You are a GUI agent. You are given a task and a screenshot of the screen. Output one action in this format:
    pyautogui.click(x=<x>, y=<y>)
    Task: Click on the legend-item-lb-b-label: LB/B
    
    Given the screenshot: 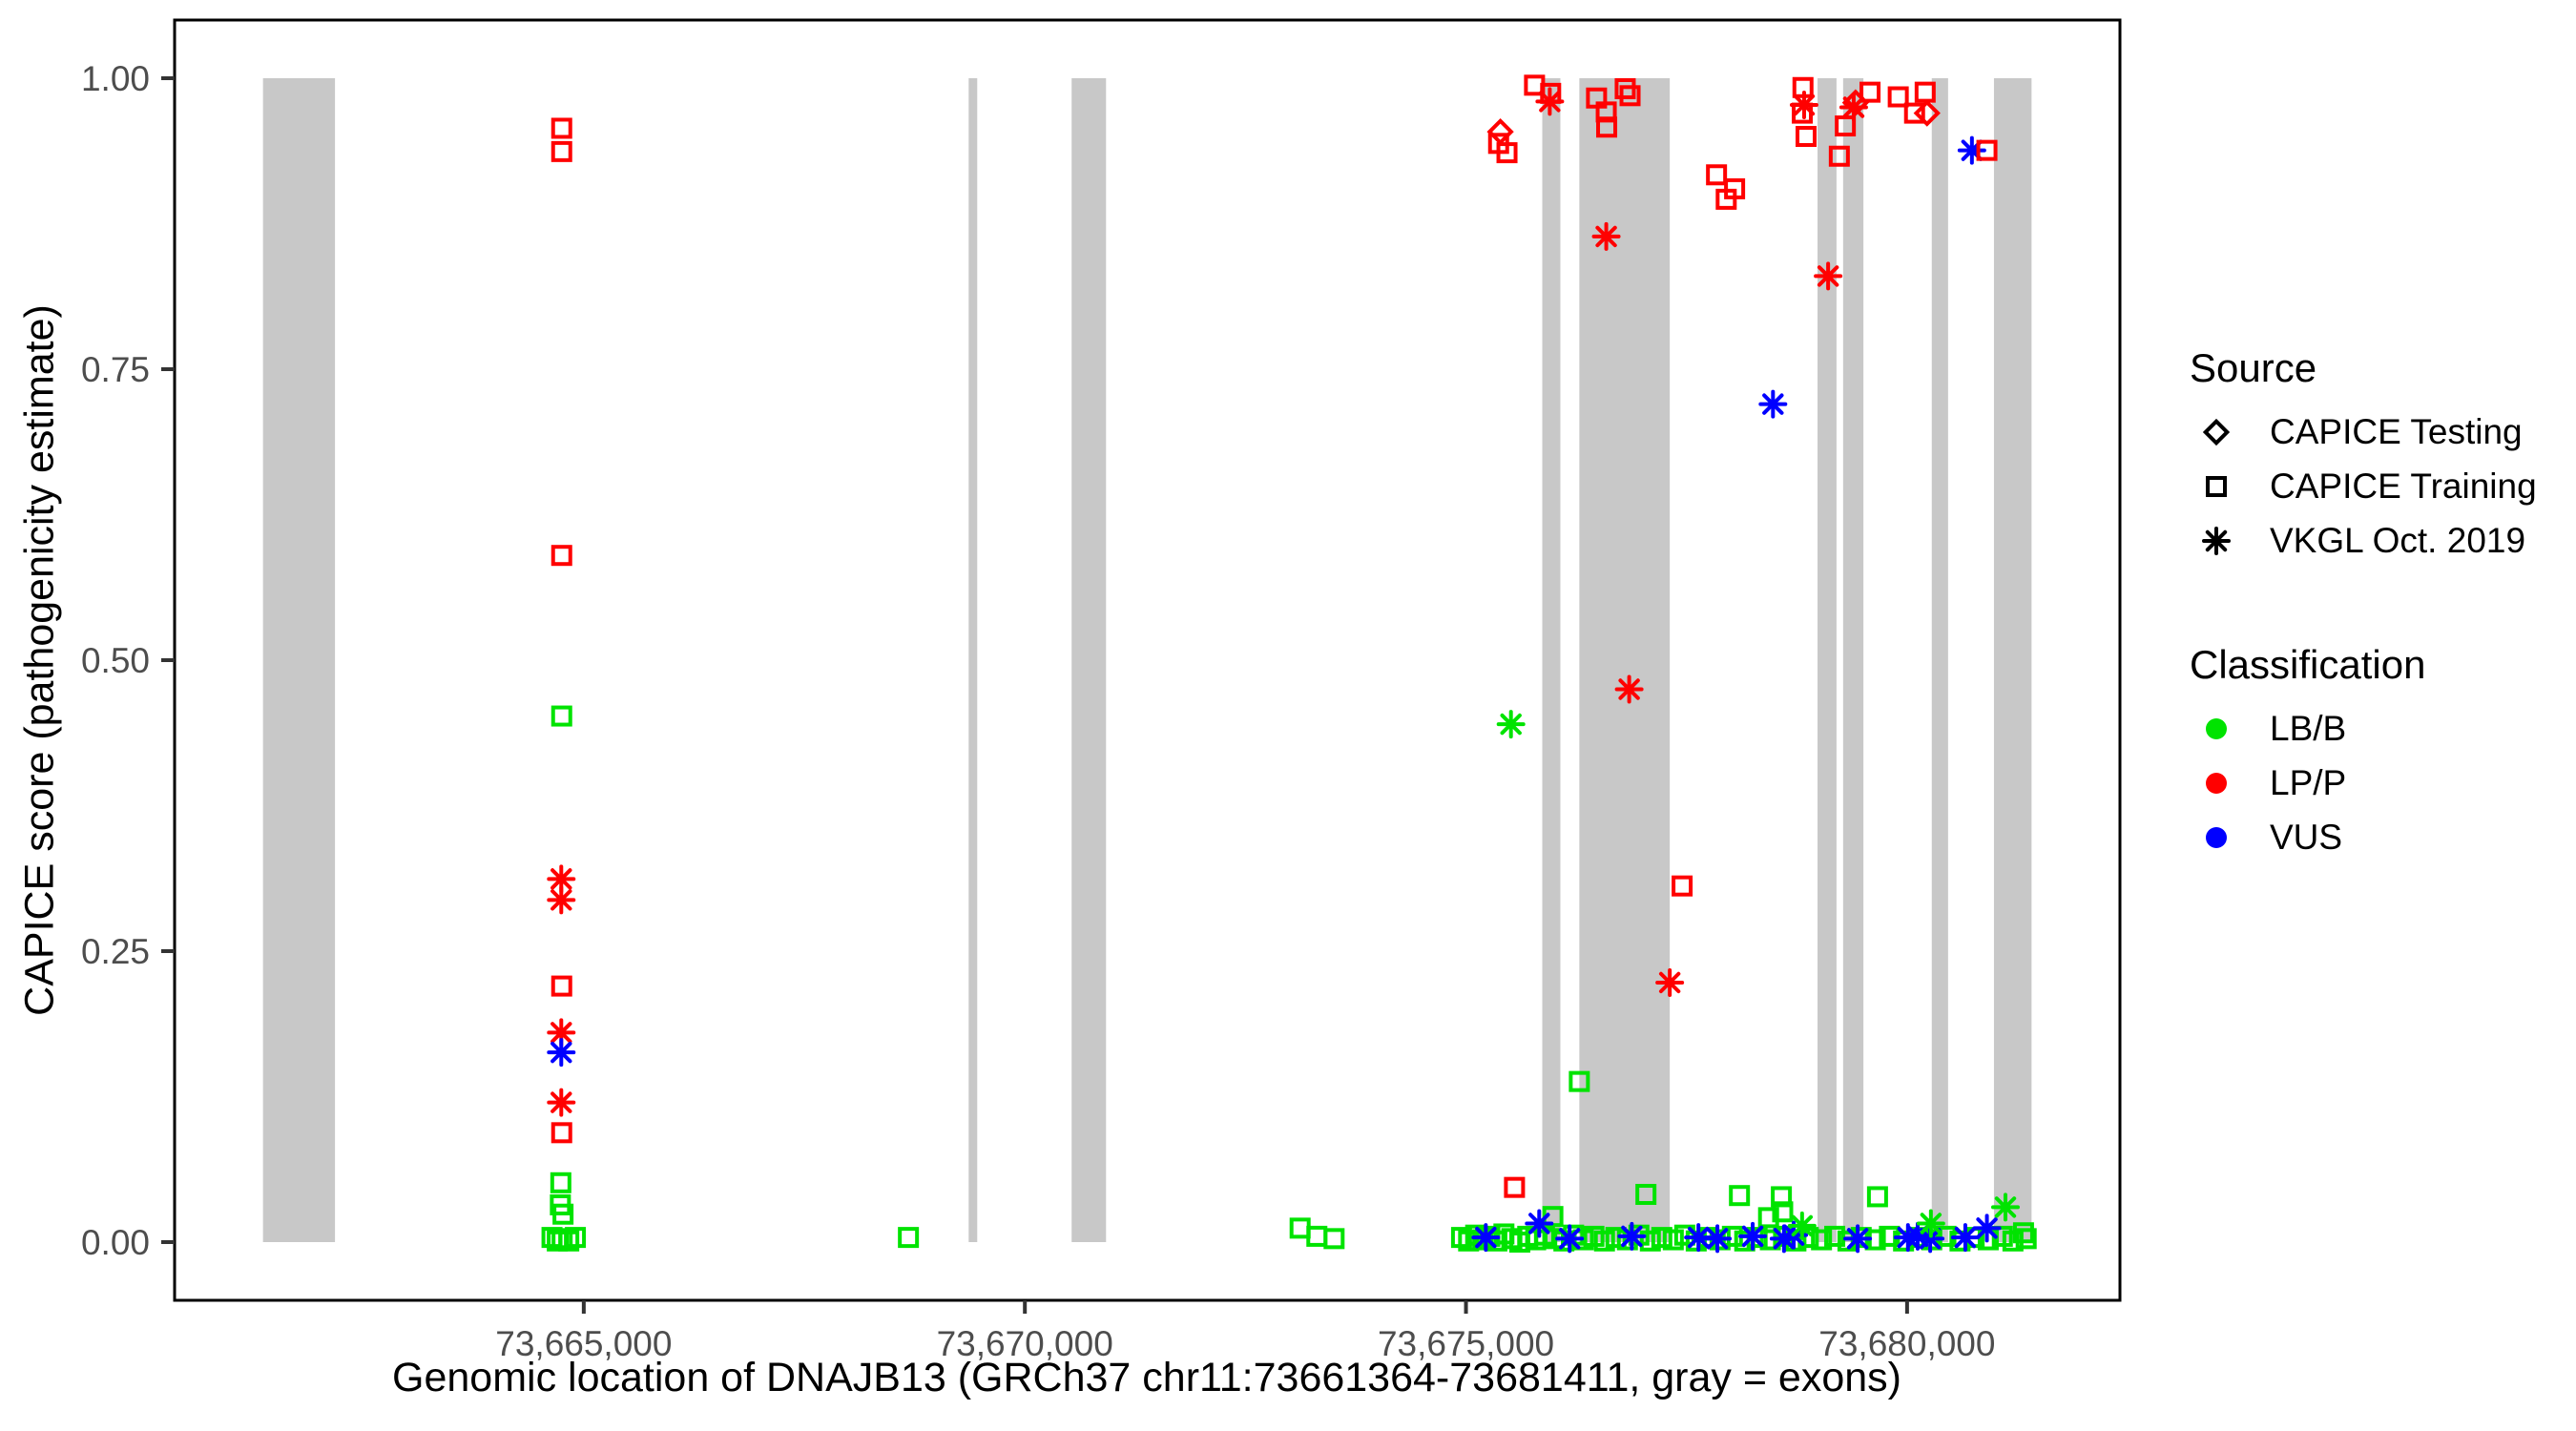 What is the action you would take?
    pyautogui.click(x=2308, y=728)
    